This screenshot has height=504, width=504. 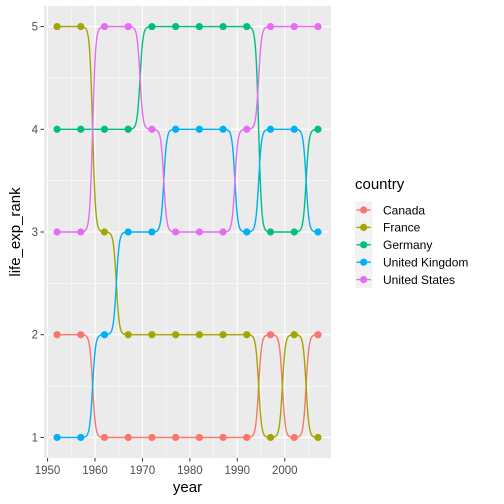 What do you see at coordinates (35, 28) in the screenshot?
I see `y-tick-label: 5` at bounding box center [35, 28].